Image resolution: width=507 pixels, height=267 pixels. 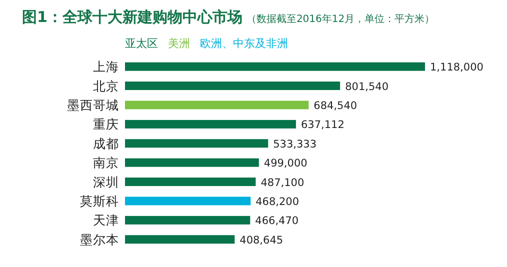 I want to click on data-label: 408,645, so click(x=262, y=240).